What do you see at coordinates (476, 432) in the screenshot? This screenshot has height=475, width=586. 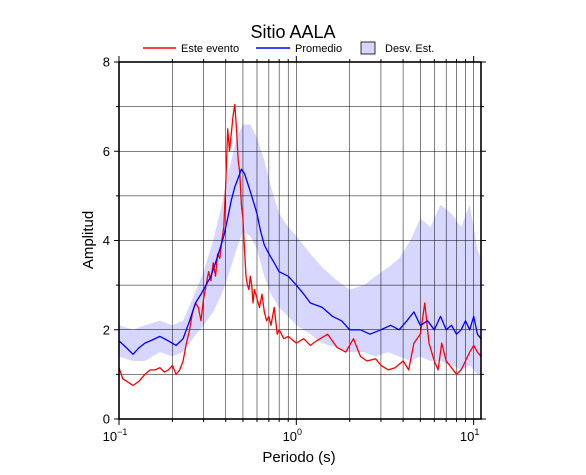 I see `x-tick-exponent: 1` at bounding box center [476, 432].